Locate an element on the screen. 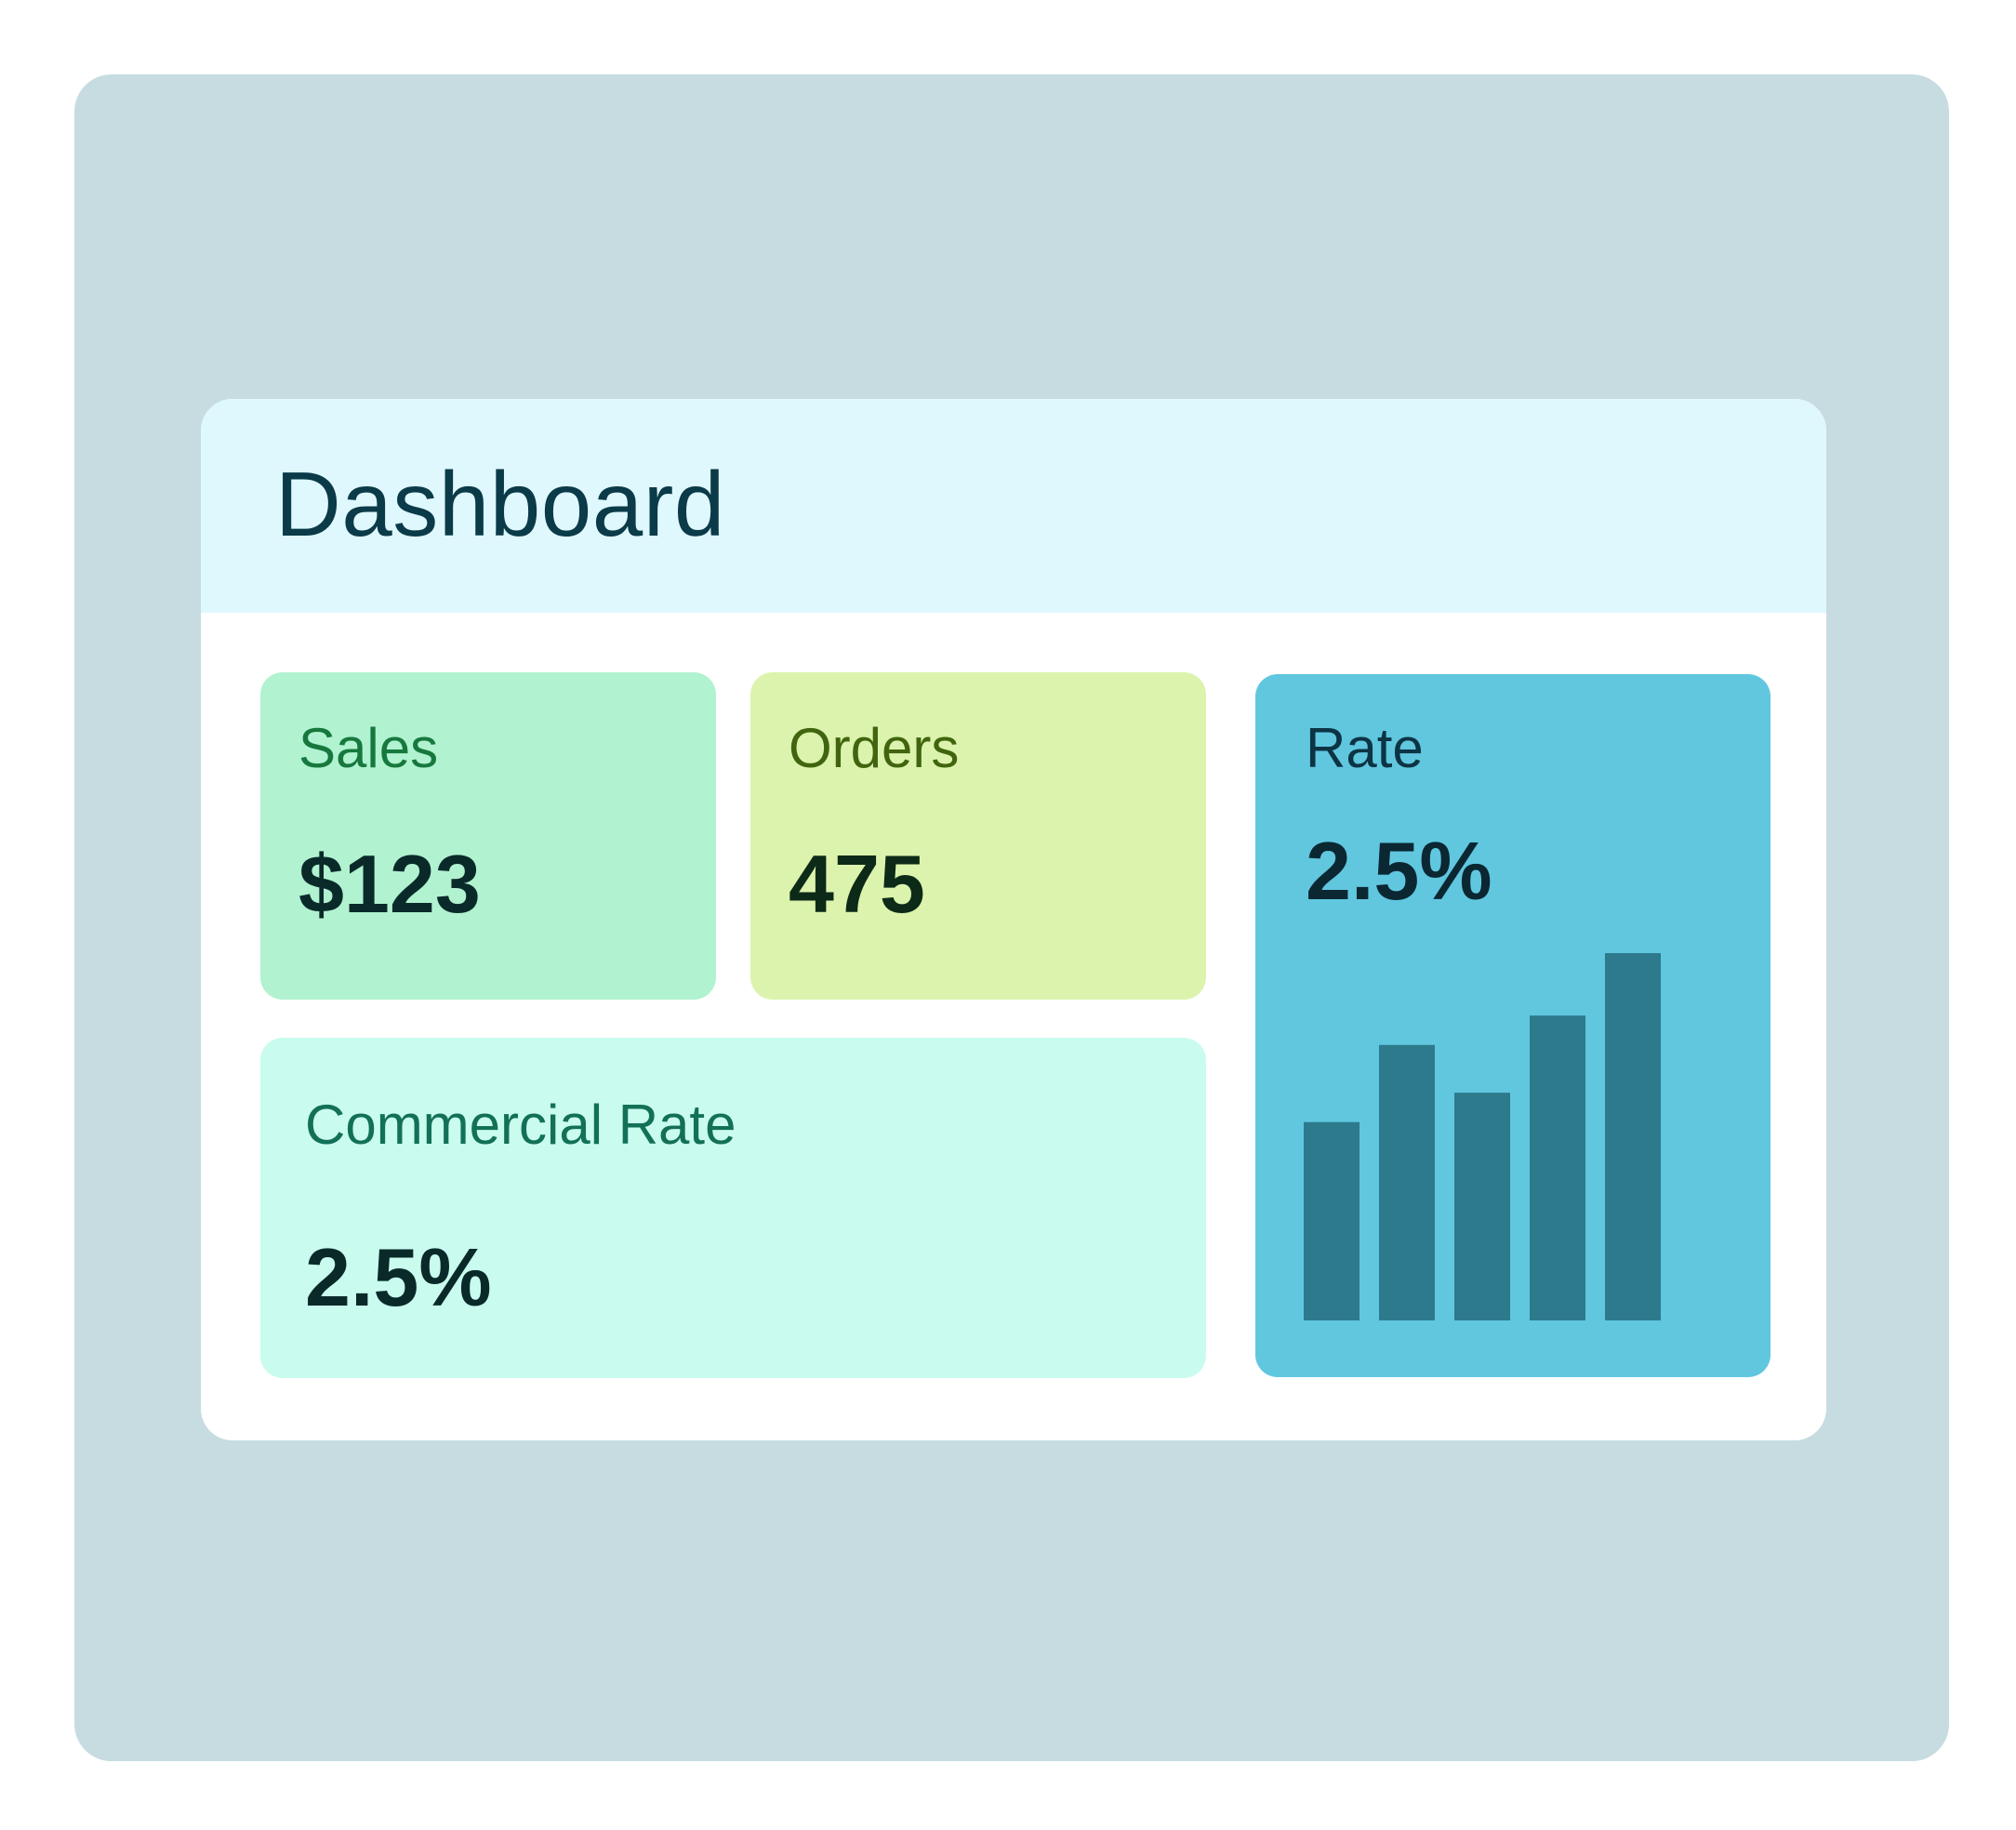 This screenshot has width=2016, height=1830. rate-card: Rate 2.5% is located at coordinates (1513, 1025).